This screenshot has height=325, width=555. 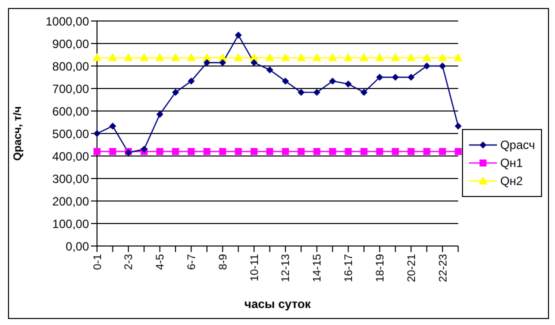 What do you see at coordinates (278, 304) in the screenshot?
I see `x-axis-title: часы суток` at bounding box center [278, 304].